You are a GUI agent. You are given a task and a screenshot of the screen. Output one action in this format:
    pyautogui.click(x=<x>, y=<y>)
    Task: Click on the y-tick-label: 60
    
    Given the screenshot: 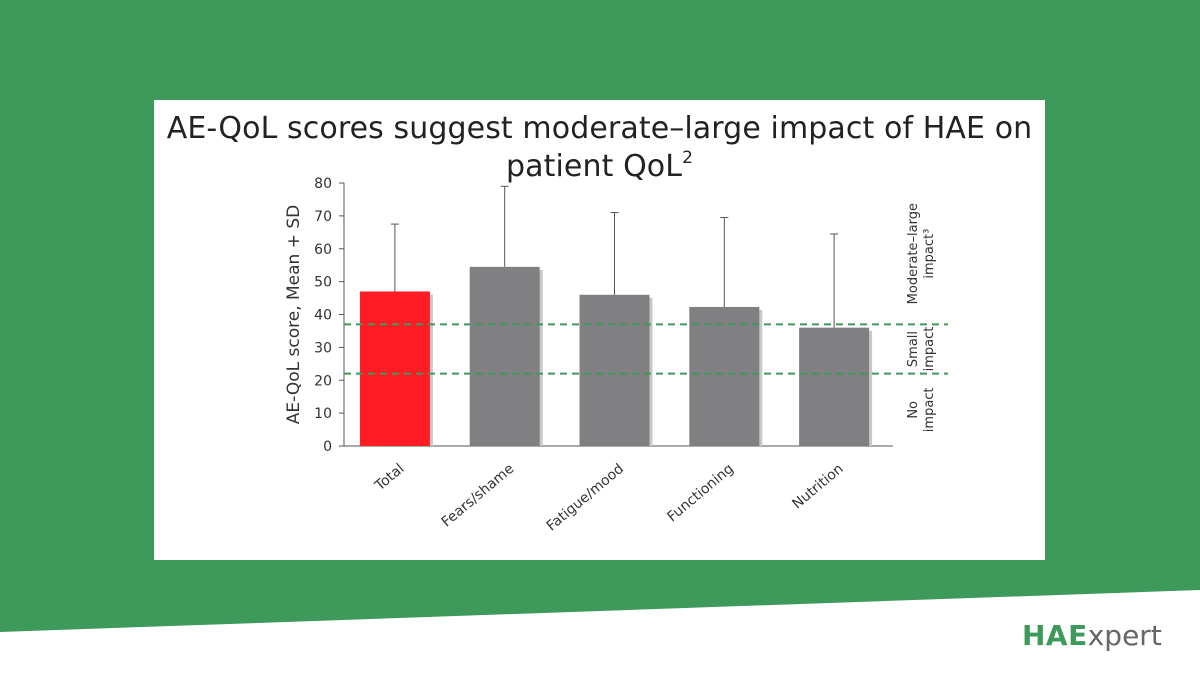 What is the action you would take?
    pyautogui.click(x=323, y=250)
    